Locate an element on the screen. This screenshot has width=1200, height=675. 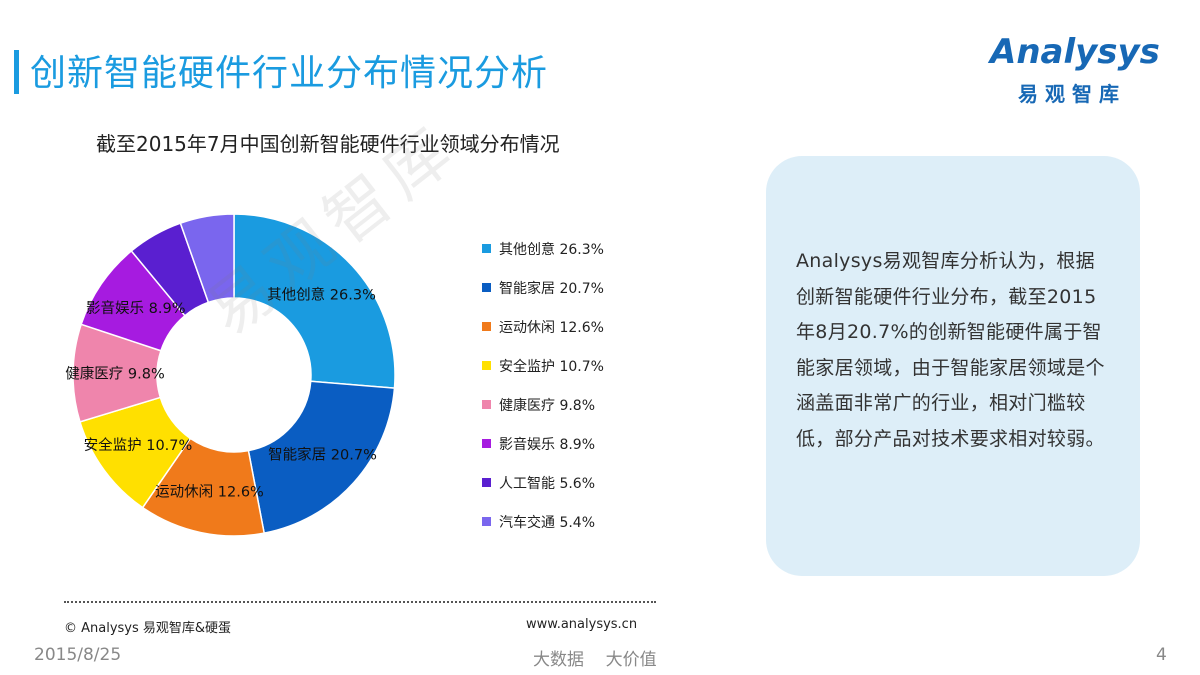
legend-item-8: 汽车交通 5.4% is located at coordinates (543, 521).